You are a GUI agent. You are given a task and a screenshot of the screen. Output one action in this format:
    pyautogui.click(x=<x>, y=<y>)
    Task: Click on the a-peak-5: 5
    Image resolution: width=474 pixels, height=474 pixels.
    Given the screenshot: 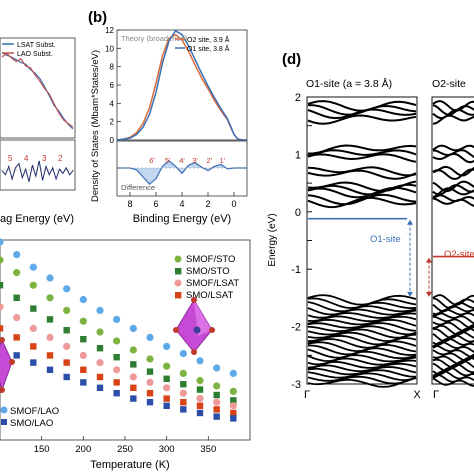 What is the action you would take?
    pyautogui.click(x=10, y=158)
    